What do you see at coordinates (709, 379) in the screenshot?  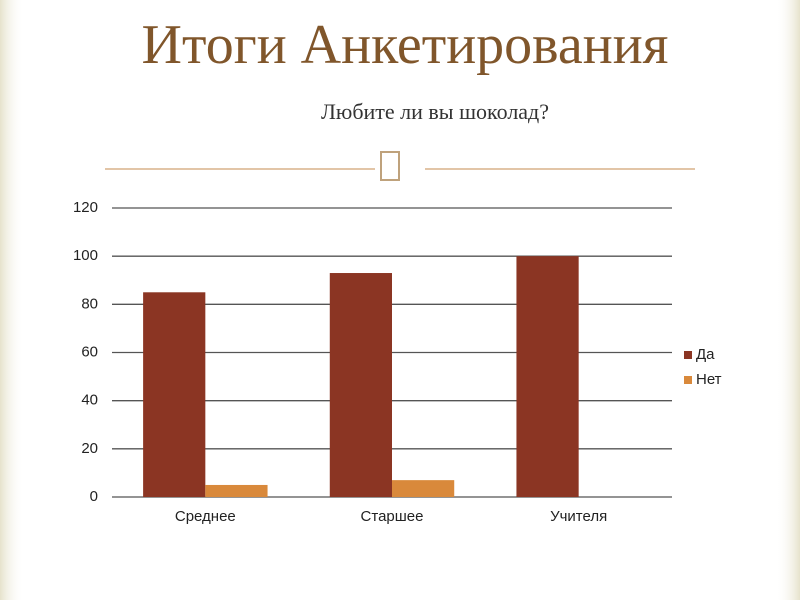 I see `legend-label: Нет` at bounding box center [709, 379].